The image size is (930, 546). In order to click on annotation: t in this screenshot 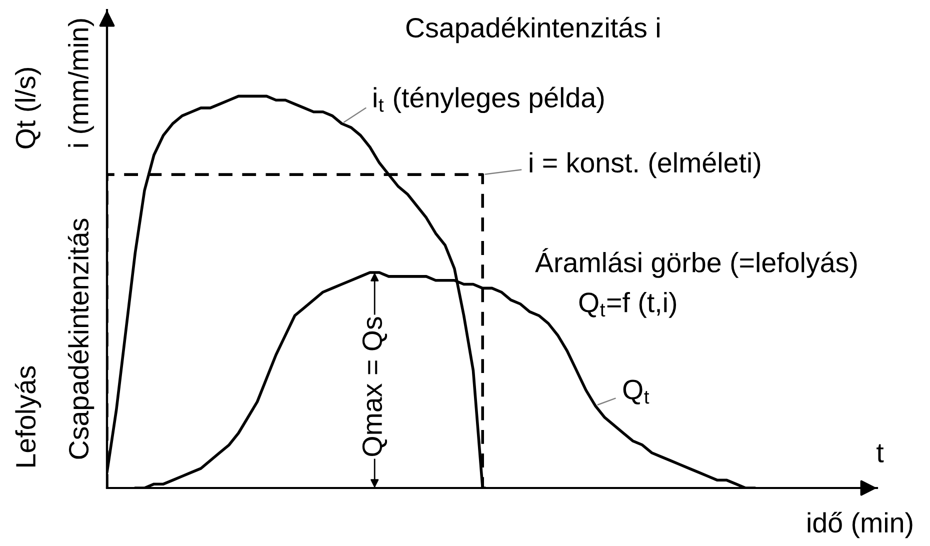, I will do `click(880, 453)`.